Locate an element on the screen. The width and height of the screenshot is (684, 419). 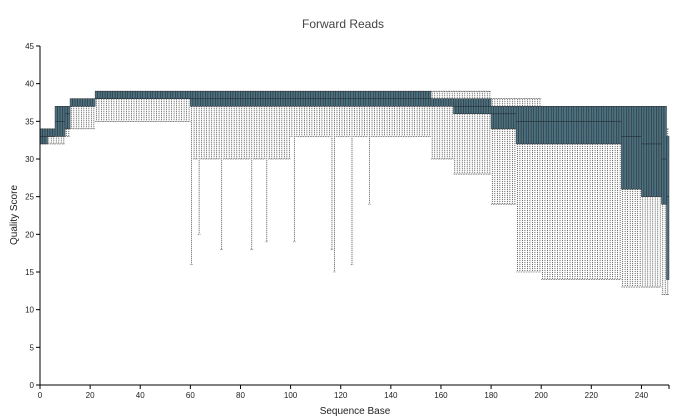
base-242-box is located at coordinates (645, 196).